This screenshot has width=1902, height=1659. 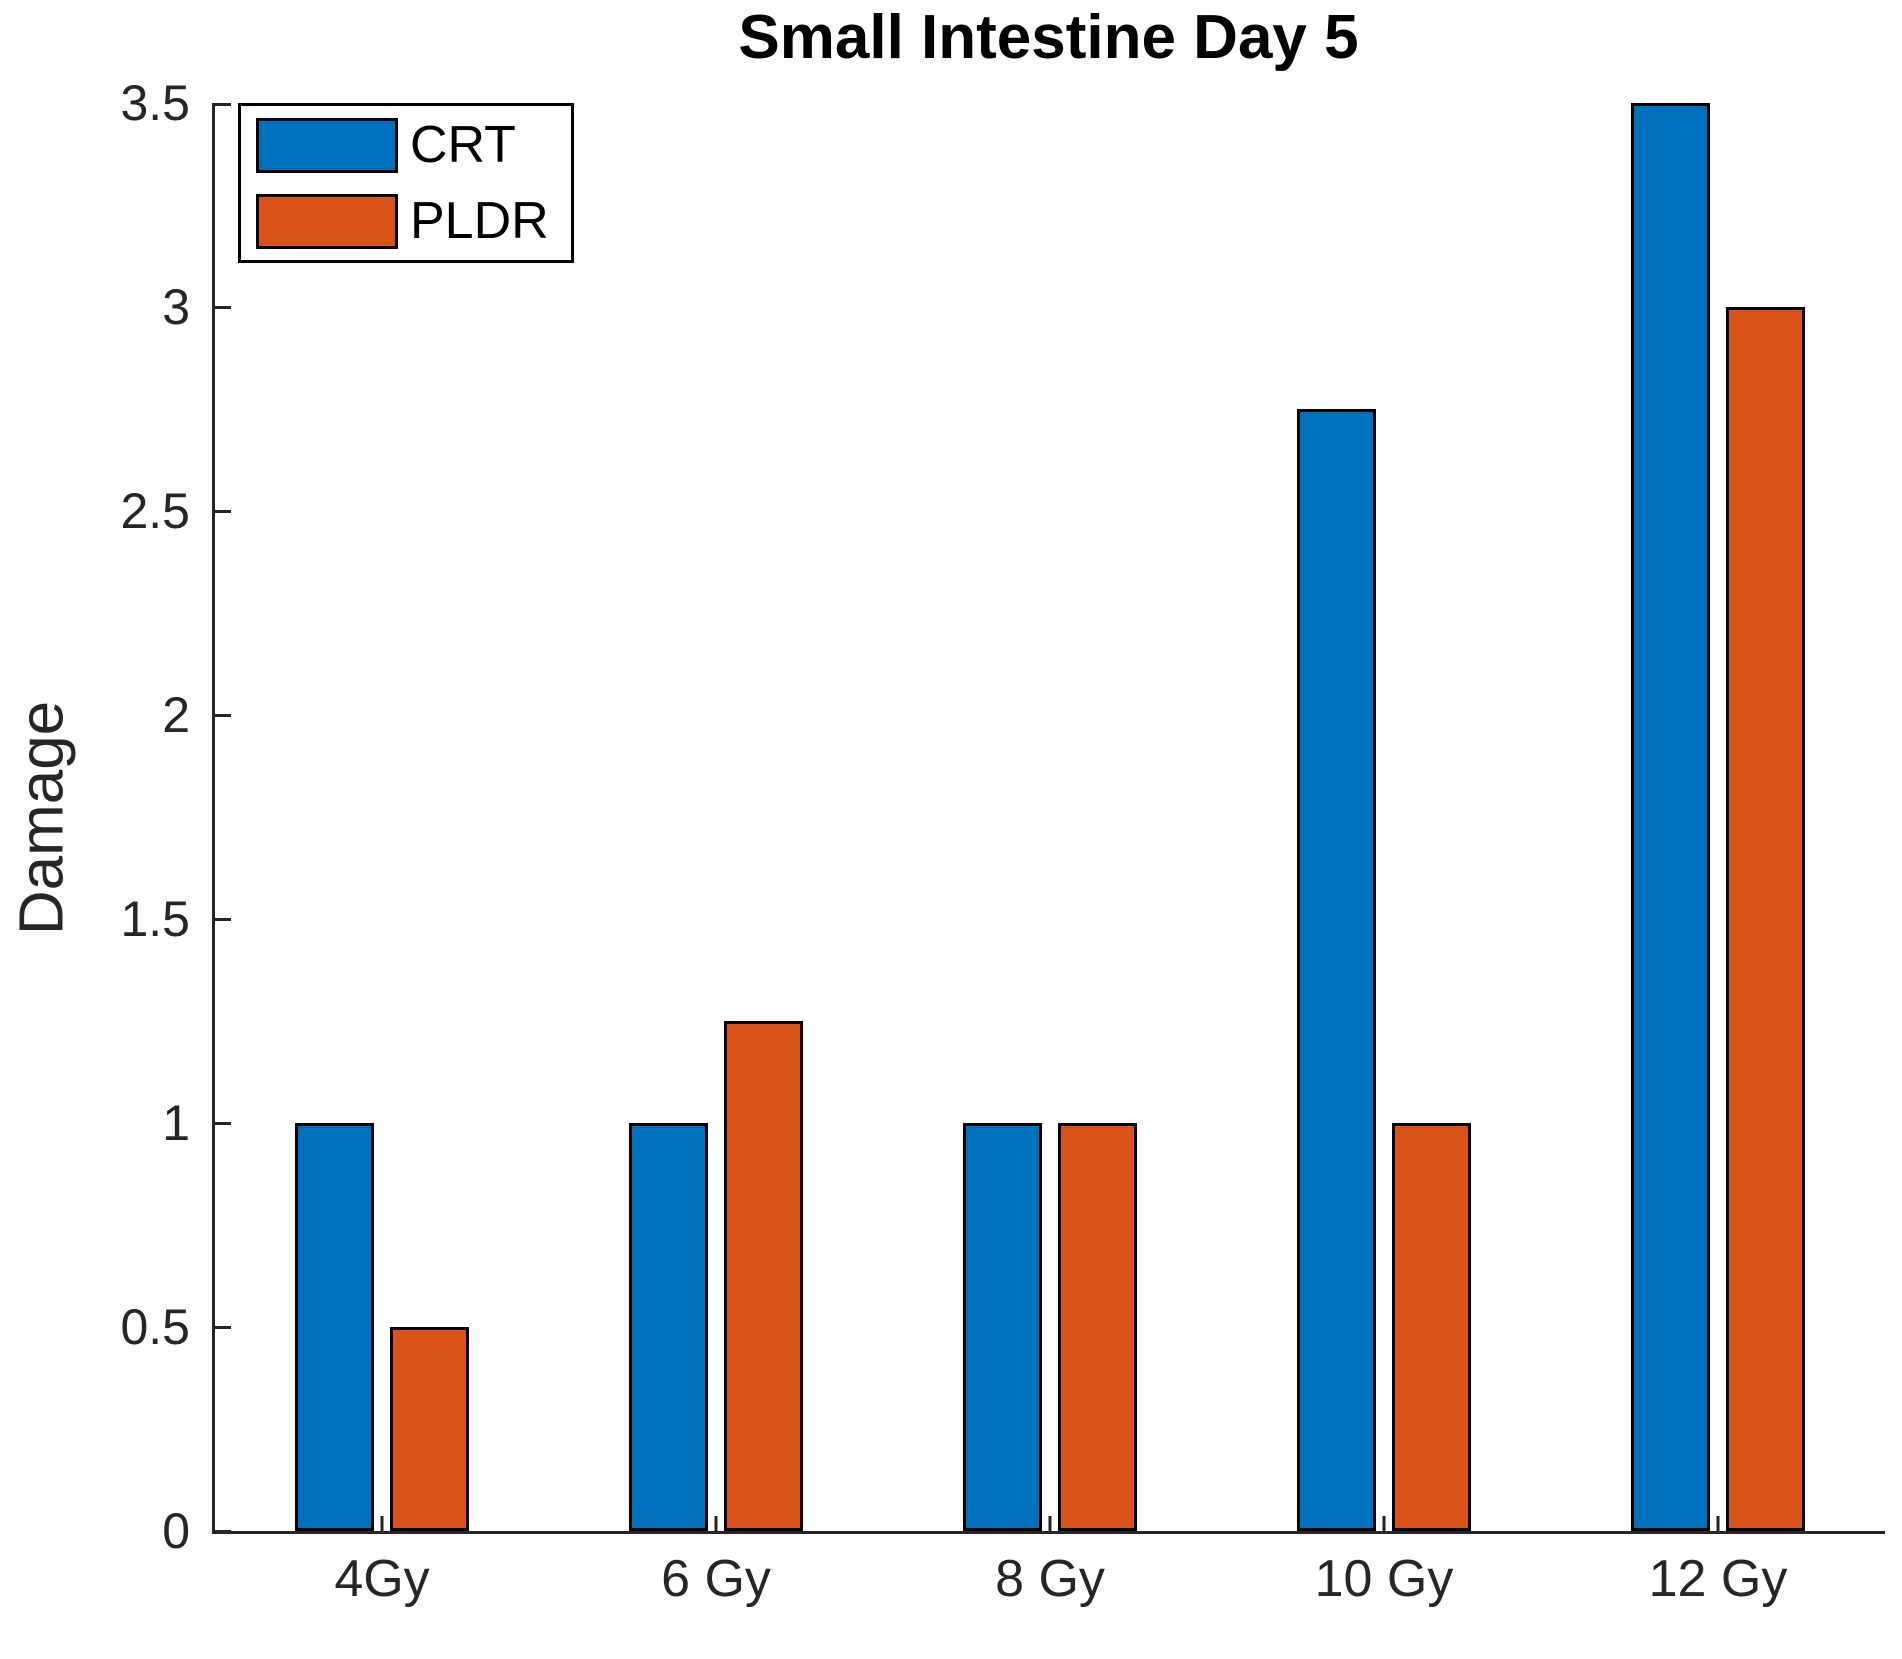 I want to click on bar-pldr-12gy, so click(x=1765, y=919).